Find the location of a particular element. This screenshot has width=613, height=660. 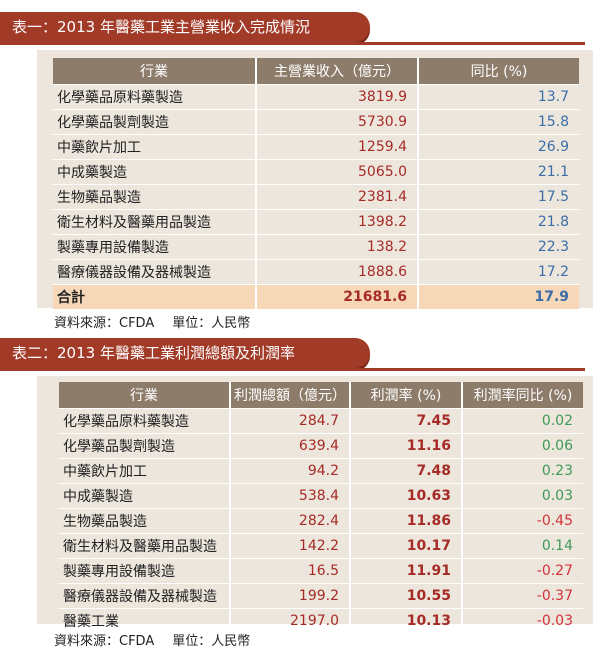

table2-header-row: 行業 利潤總額（億元） 利潤率 (%) 利潤率同比 (%) is located at coordinates (321, 395).